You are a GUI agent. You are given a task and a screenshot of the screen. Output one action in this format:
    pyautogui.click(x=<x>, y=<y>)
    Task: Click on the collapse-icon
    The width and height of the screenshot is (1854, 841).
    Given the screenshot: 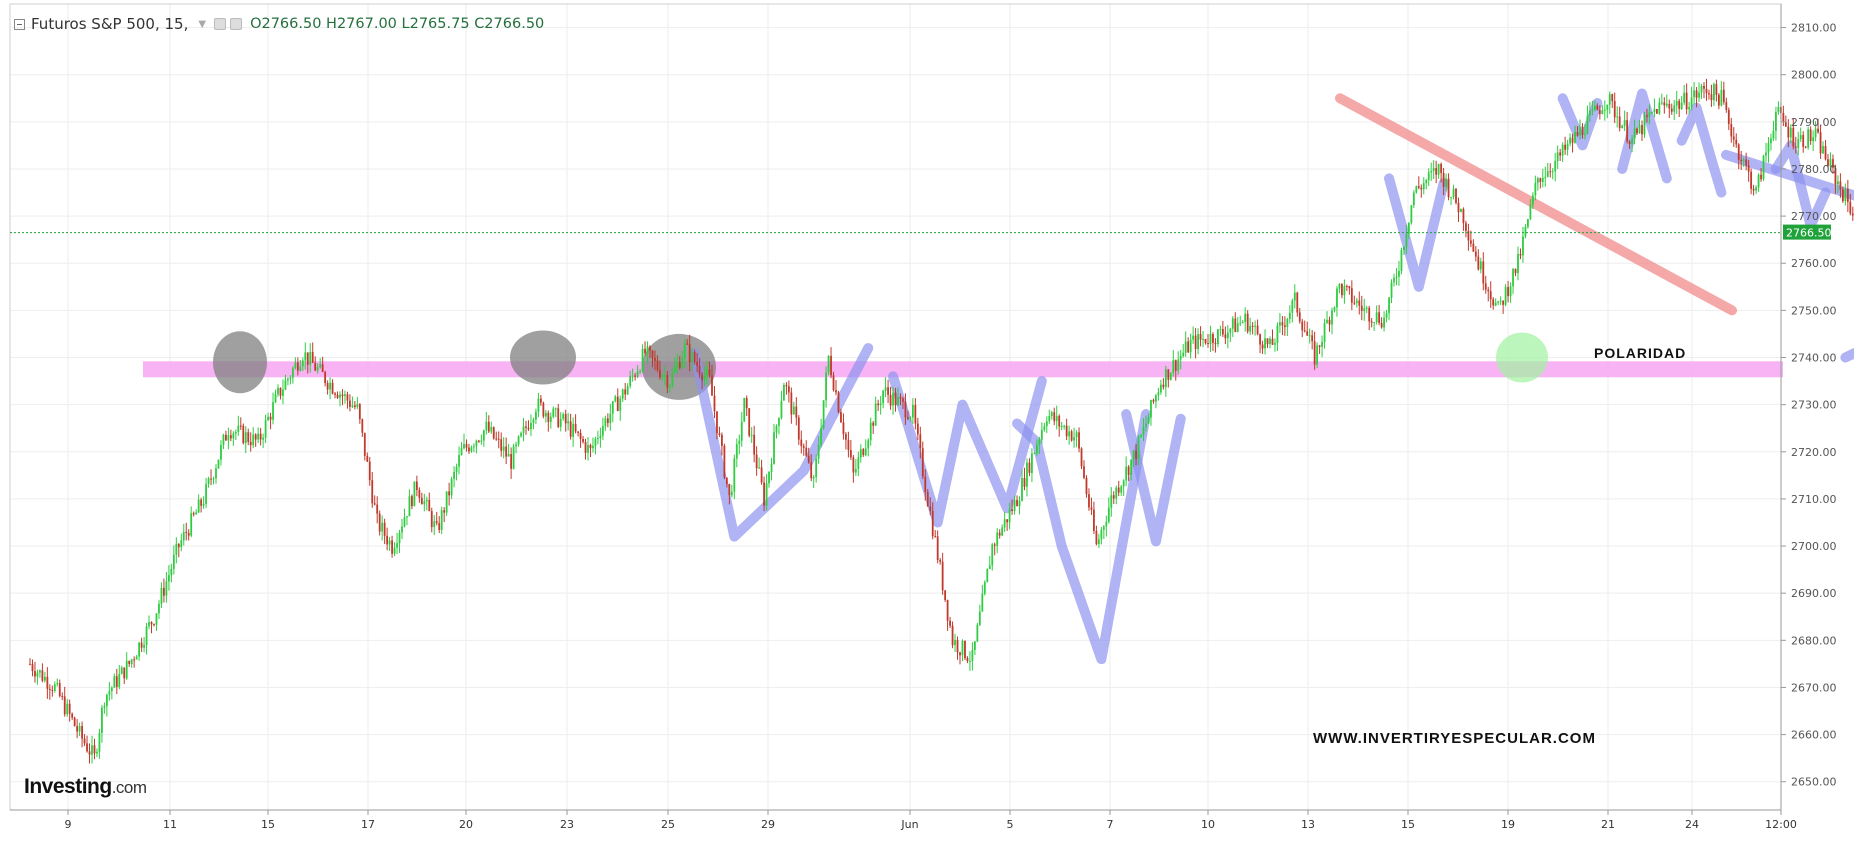 What is the action you would take?
    pyautogui.click(x=19, y=24)
    